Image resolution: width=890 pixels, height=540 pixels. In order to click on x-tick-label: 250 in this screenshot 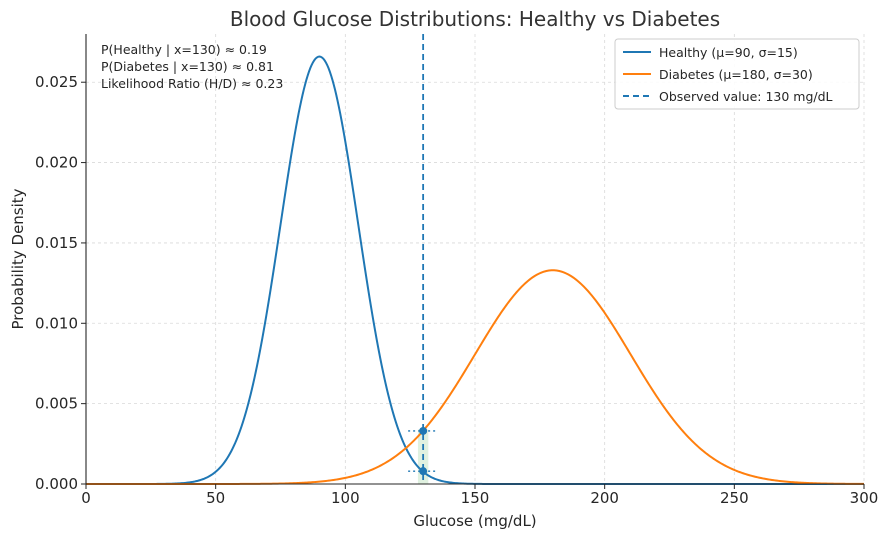, I will do `click(734, 498)`.